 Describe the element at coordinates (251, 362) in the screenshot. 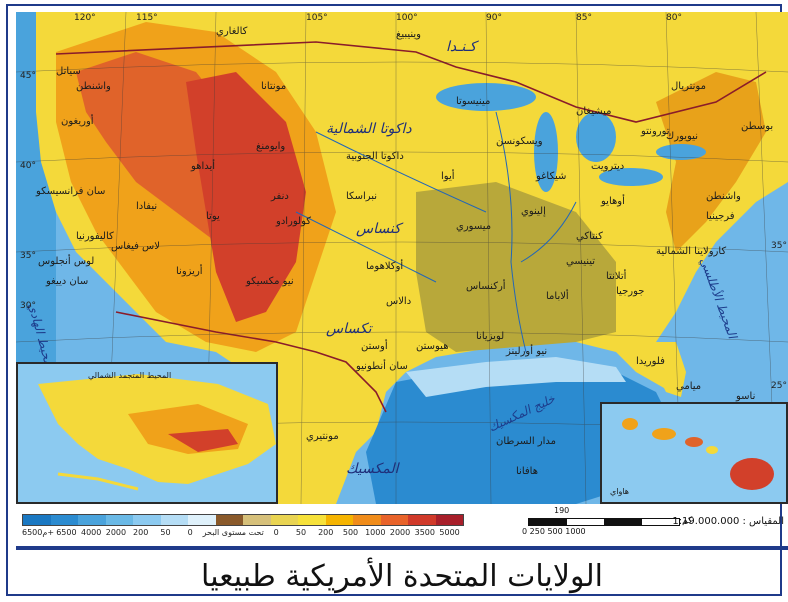

I see `mexico-border` at that location.